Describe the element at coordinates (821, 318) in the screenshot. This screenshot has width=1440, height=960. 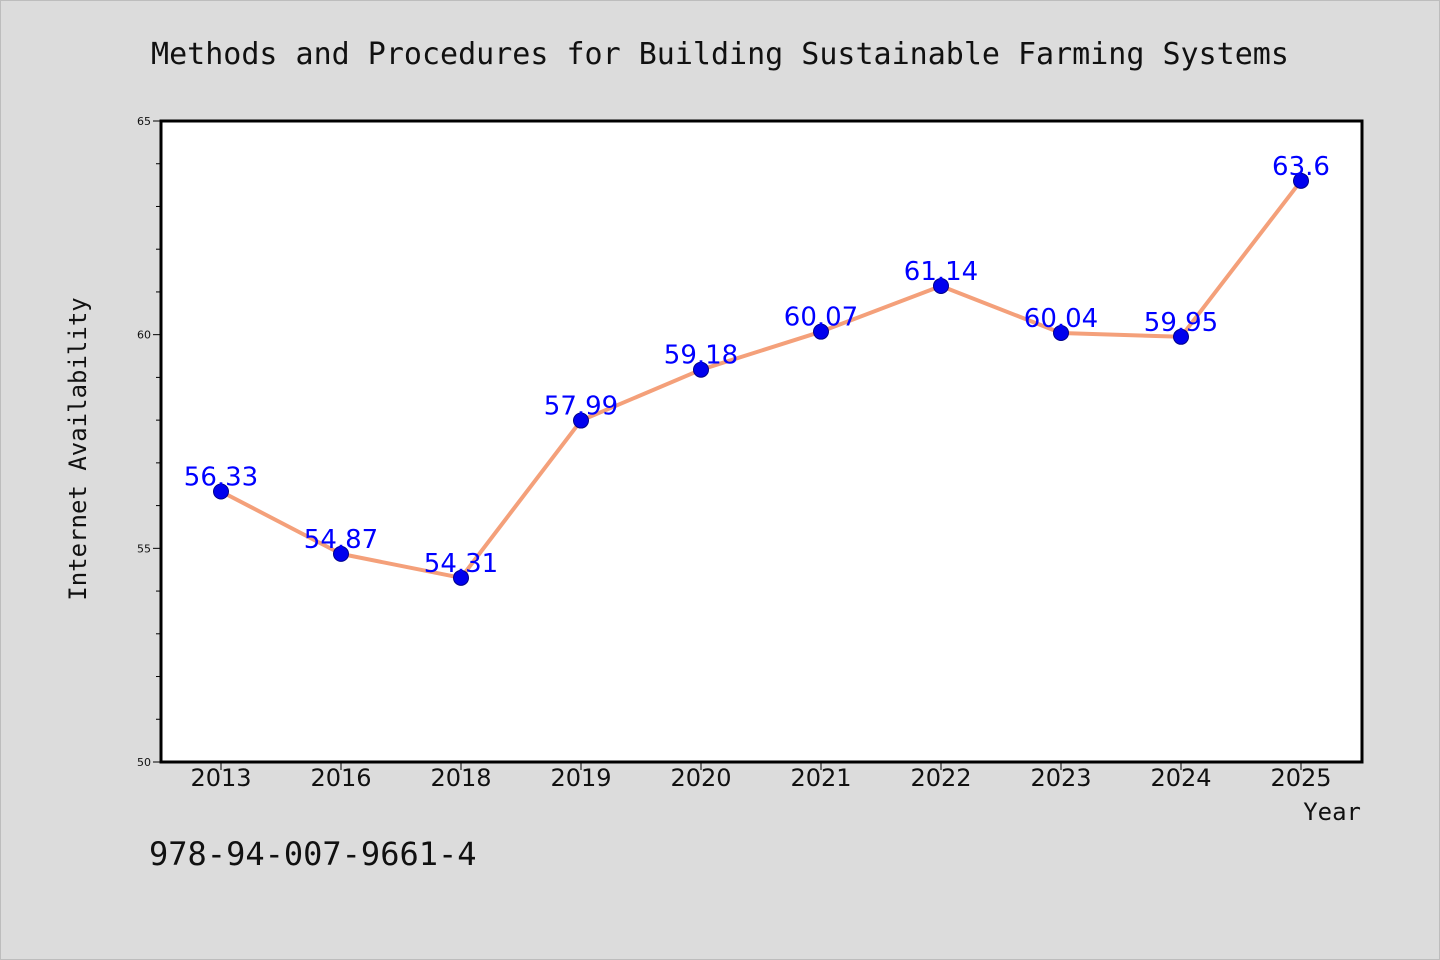
I see `data-label: 60.07` at that location.